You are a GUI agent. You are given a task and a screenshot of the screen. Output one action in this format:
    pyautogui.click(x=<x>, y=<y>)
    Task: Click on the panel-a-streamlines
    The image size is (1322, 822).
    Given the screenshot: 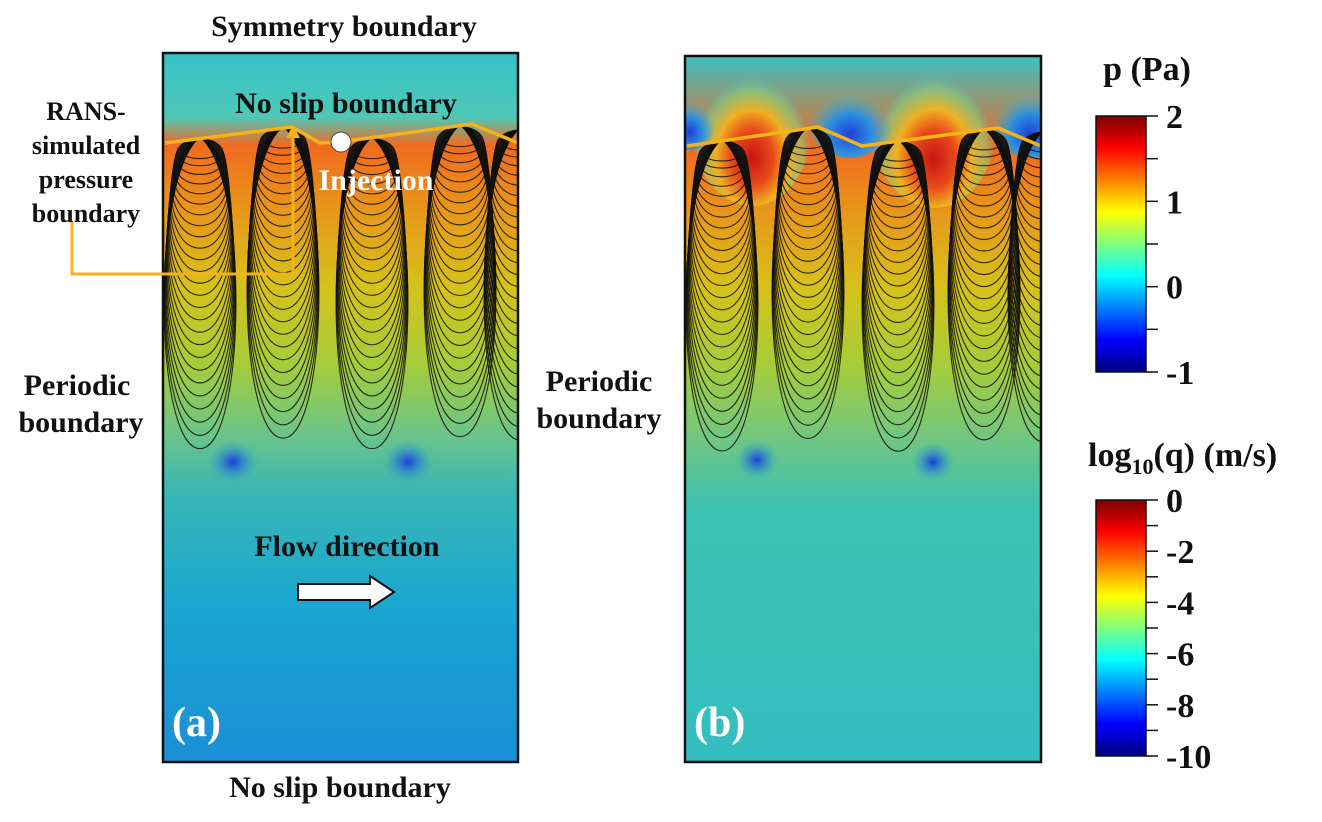 What is the action you would take?
    pyautogui.click(x=340, y=288)
    